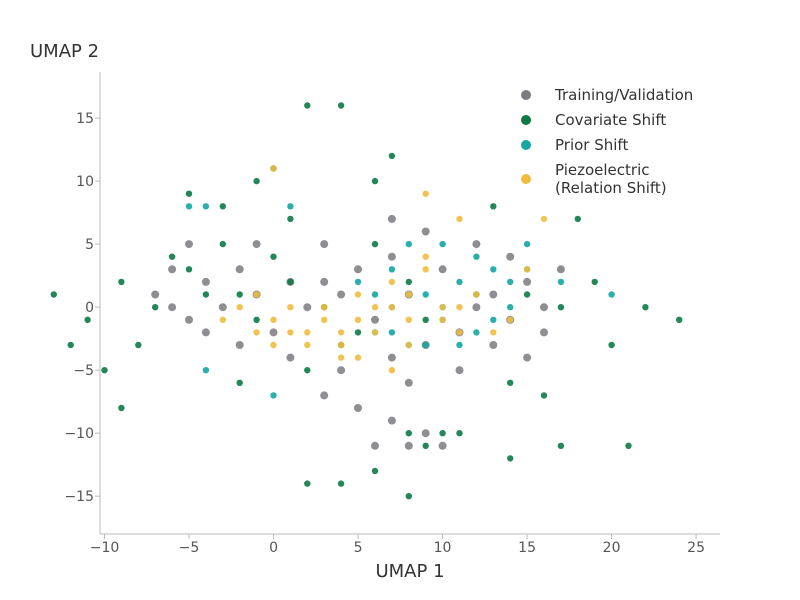 The width and height of the screenshot is (800, 600). I want to click on x-tick-label: 5, so click(358, 548).